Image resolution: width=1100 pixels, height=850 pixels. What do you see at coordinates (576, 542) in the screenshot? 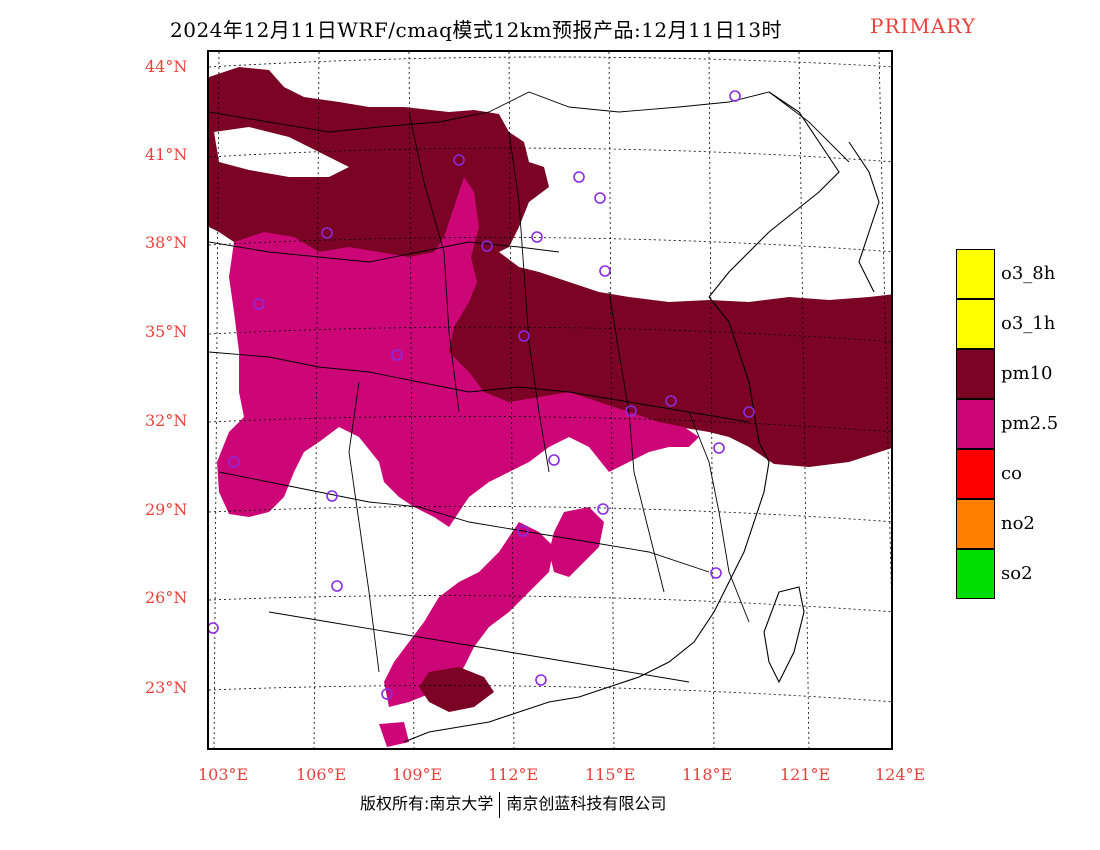
I see `pm25-plume-east` at bounding box center [576, 542].